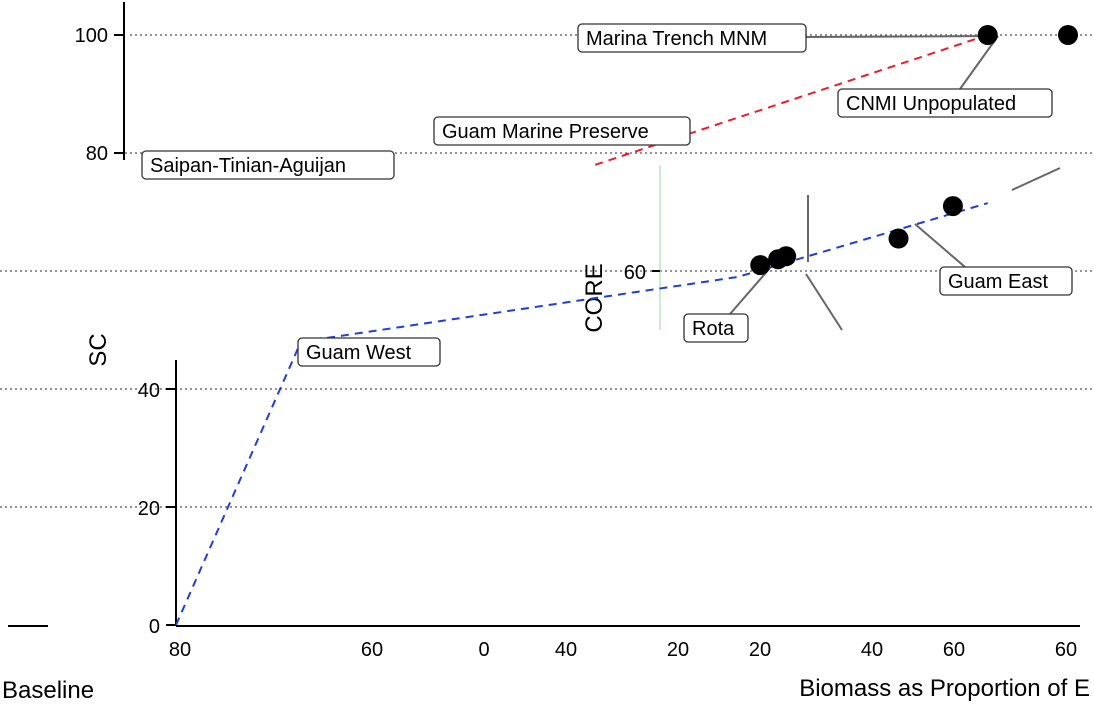 Image resolution: width=1094 pixels, height=706 pixels. I want to click on y-tick-label-20: 20, so click(149, 509).